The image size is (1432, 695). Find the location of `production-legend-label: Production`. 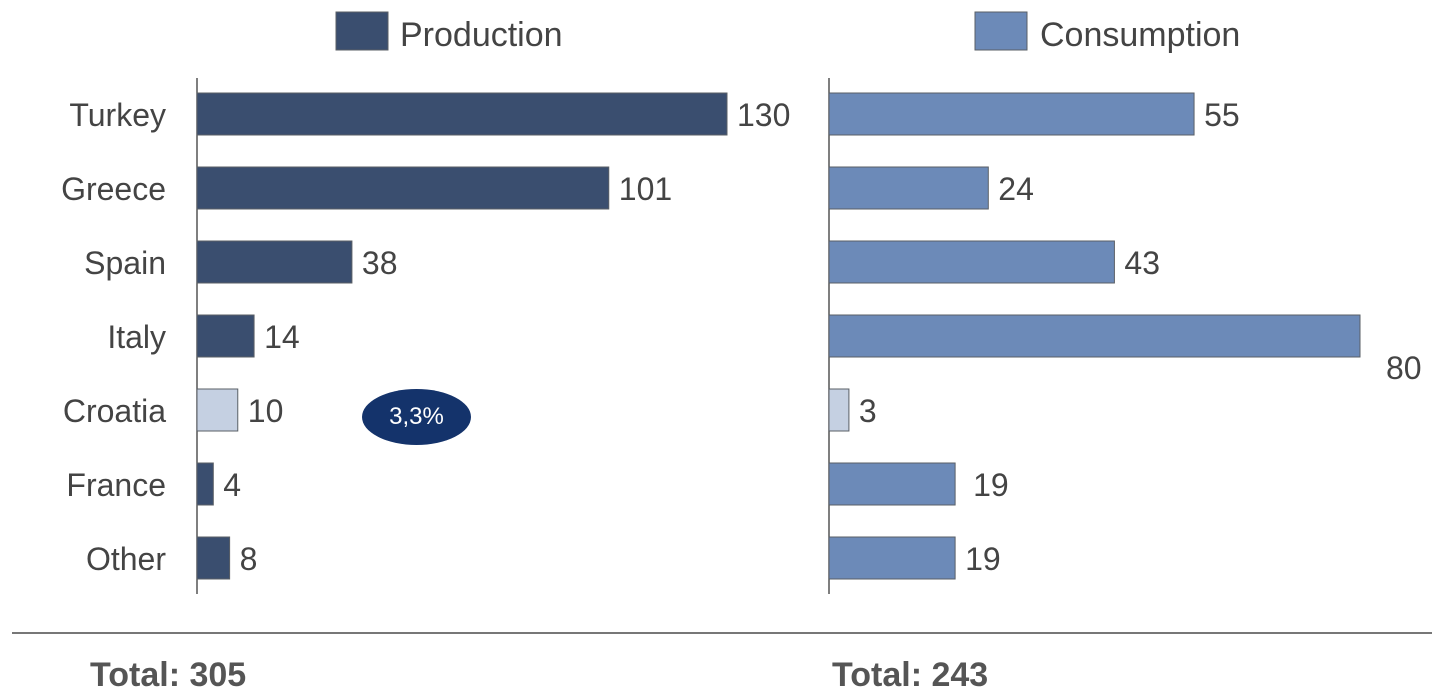

production-legend-label: Production is located at coordinates (481, 35).